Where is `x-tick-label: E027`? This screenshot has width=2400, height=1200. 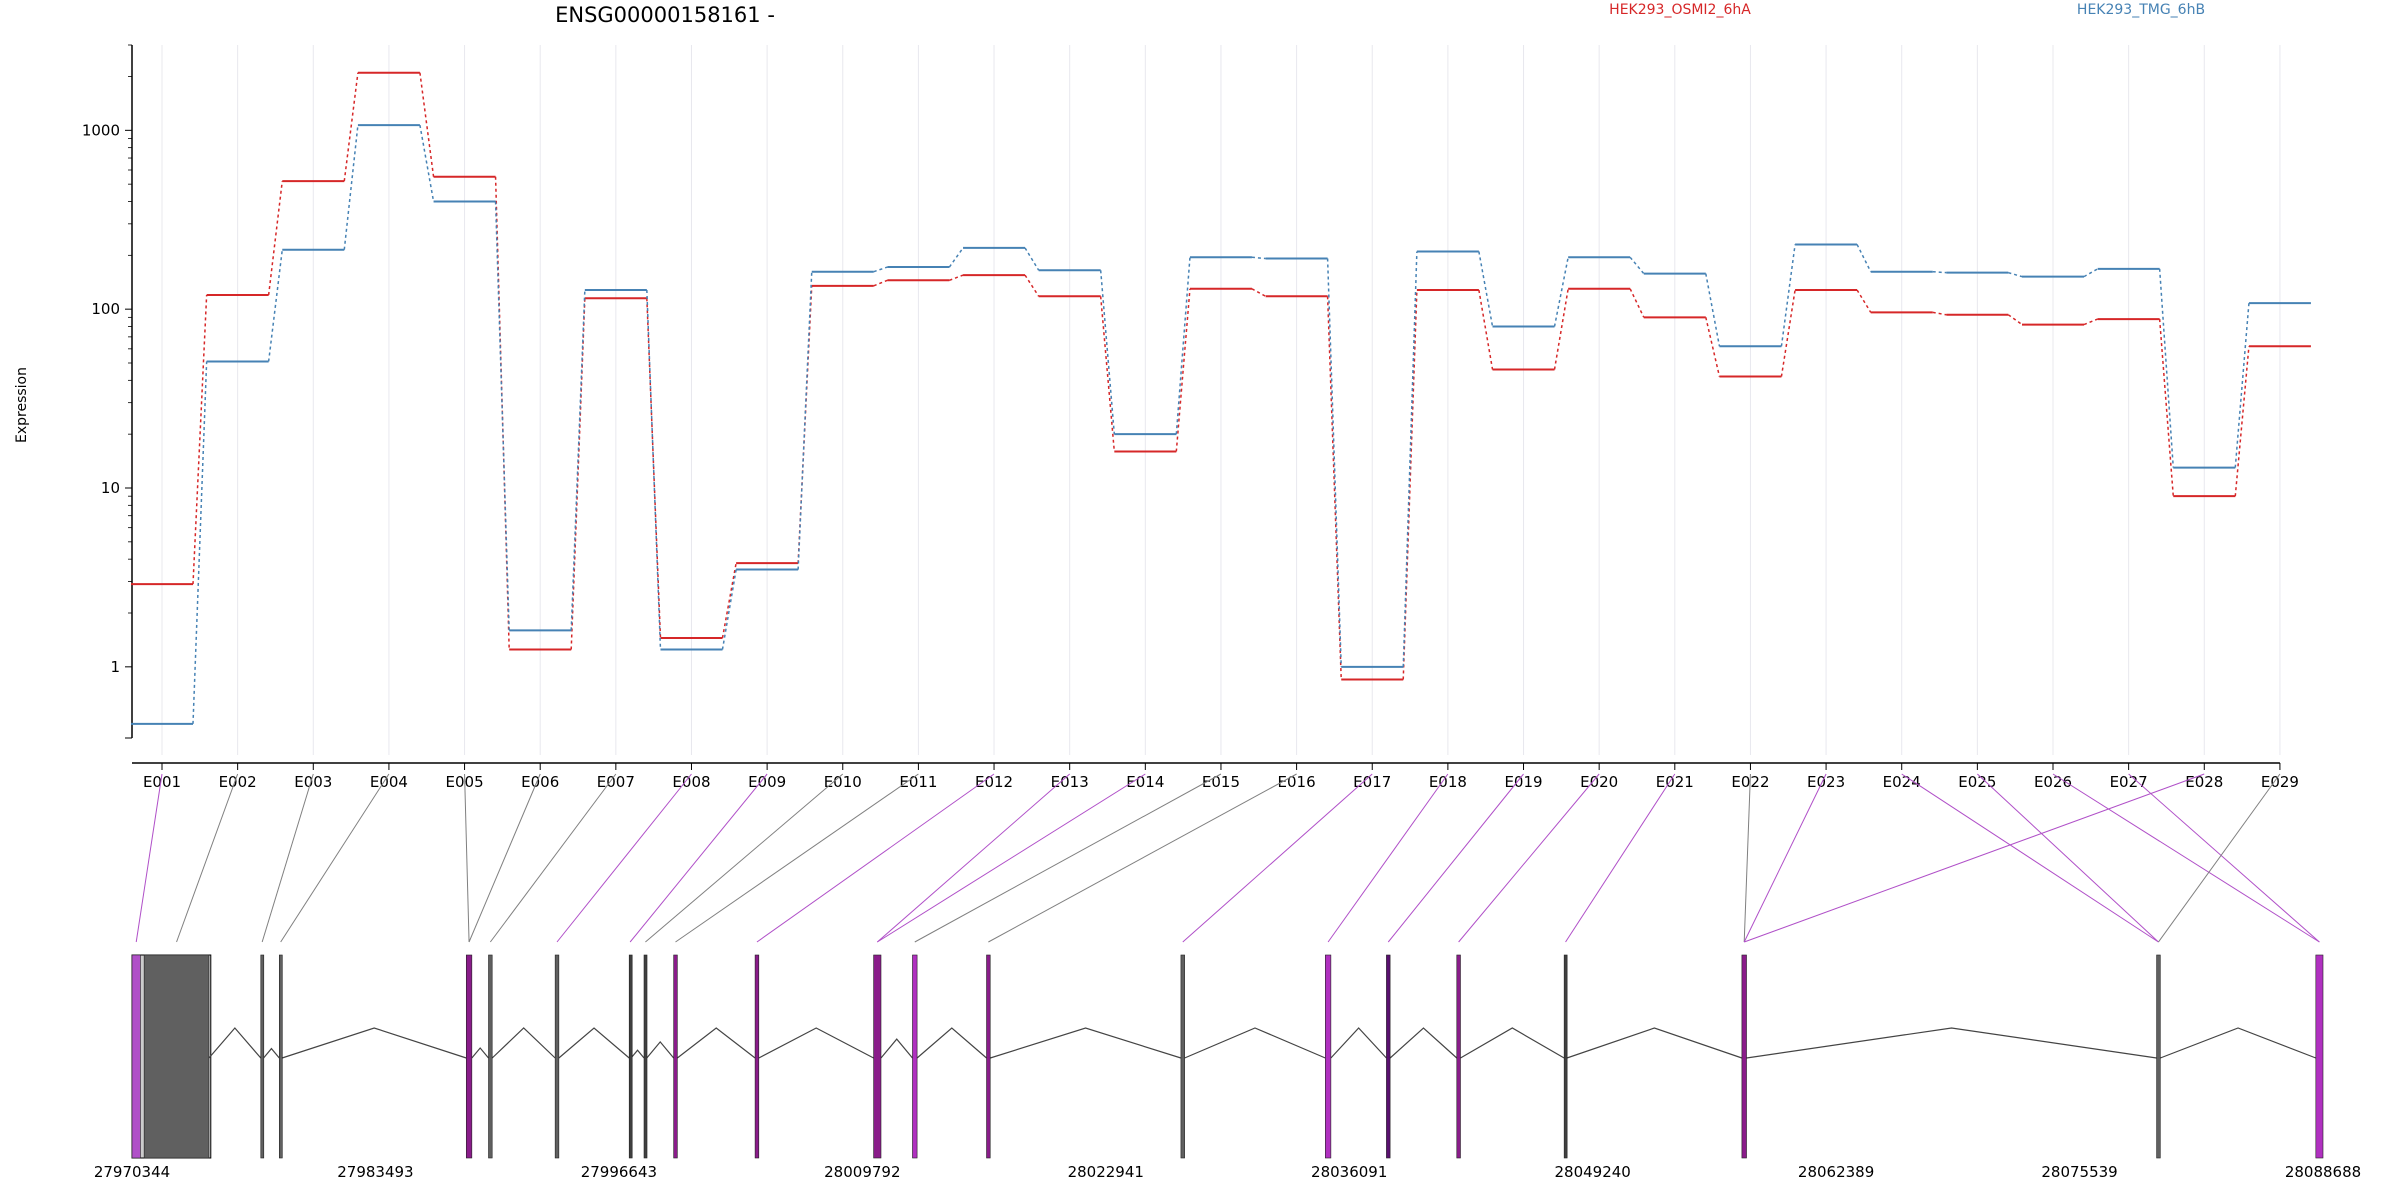
x-tick-label: E027 is located at coordinates (2129, 782).